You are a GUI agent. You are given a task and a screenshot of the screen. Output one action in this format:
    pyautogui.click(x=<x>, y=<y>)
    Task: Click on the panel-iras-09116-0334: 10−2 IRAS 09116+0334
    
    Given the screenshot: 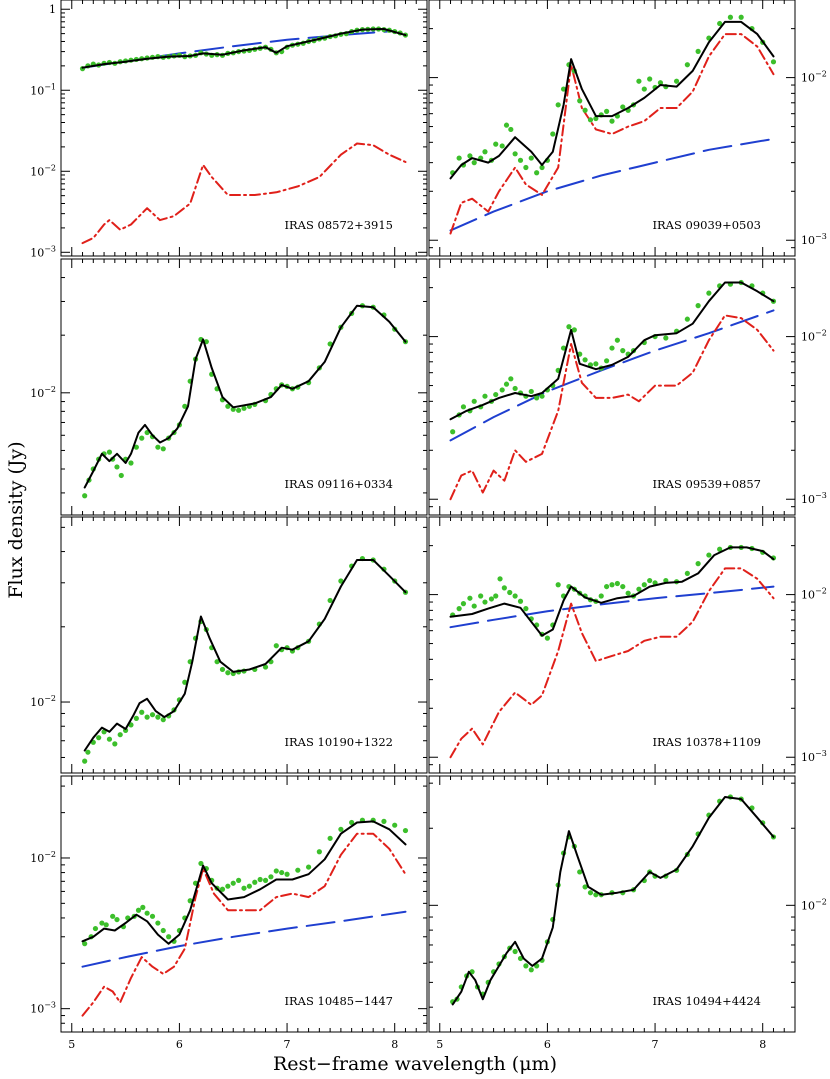 What is the action you would take?
    pyautogui.click(x=229, y=387)
    